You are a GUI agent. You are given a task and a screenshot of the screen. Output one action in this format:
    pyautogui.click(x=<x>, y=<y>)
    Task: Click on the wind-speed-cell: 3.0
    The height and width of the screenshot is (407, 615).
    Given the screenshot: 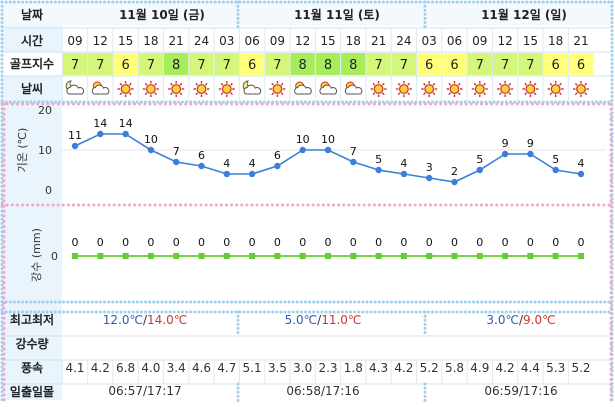 What is the action you would take?
    pyautogui.click(x=302, y=368)
    